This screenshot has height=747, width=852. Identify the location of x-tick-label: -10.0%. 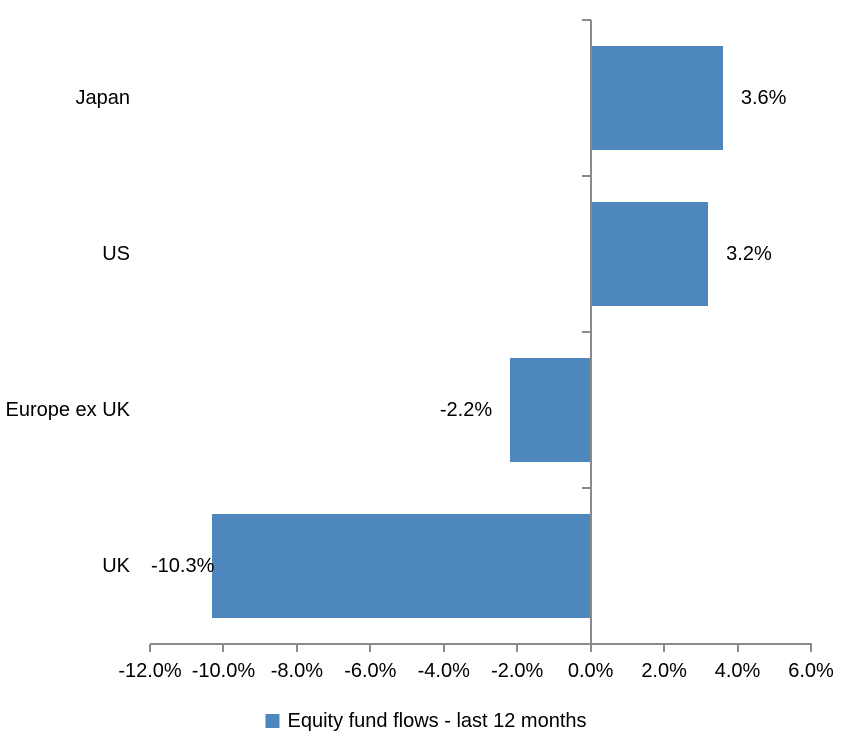
(223, 671).